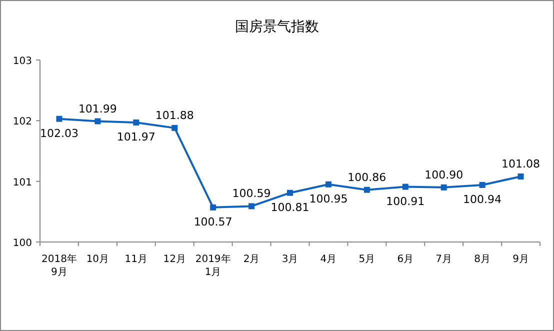 This screenshot has height=331, width=554. What do you see at coordinates (277, 27) in the screenshot?
I see `chart-title: 国房景气指数` at bounding box center [277, 27].